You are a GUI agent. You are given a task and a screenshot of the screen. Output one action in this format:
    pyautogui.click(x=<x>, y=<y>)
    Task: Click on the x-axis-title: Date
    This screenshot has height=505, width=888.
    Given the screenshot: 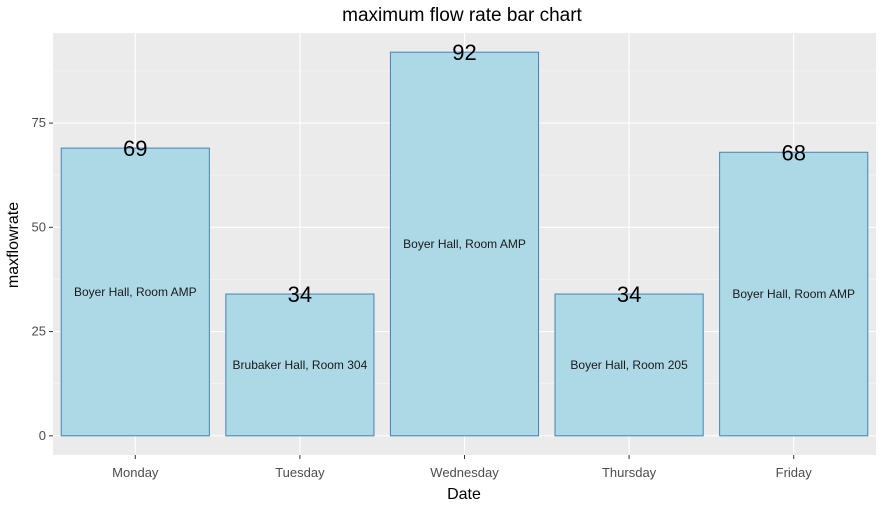 What is the action you would take?
    pyautogui.click(x=464, y=494)
    